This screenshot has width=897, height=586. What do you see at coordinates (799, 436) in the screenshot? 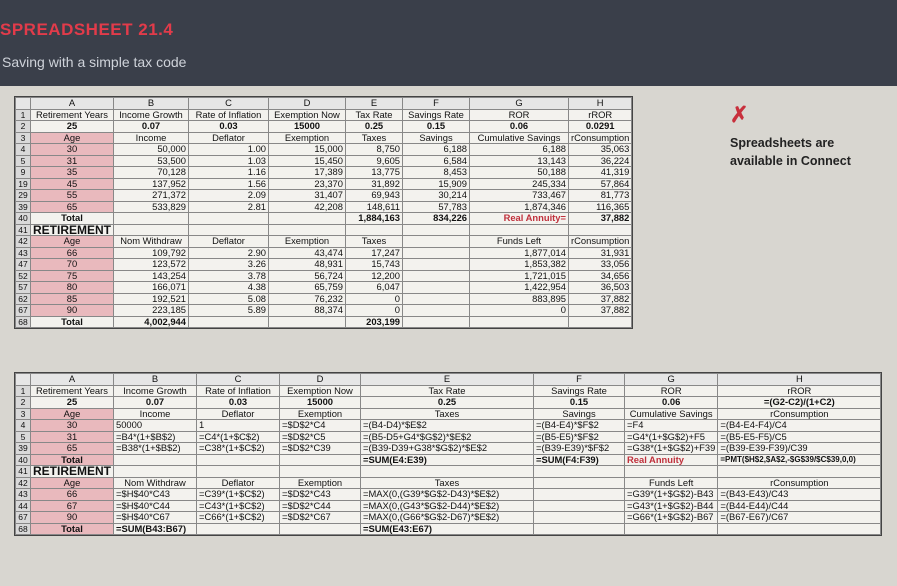
I see `cell-h5: =(B5-E5-F5)/C5` at bounding box center [799, 436].